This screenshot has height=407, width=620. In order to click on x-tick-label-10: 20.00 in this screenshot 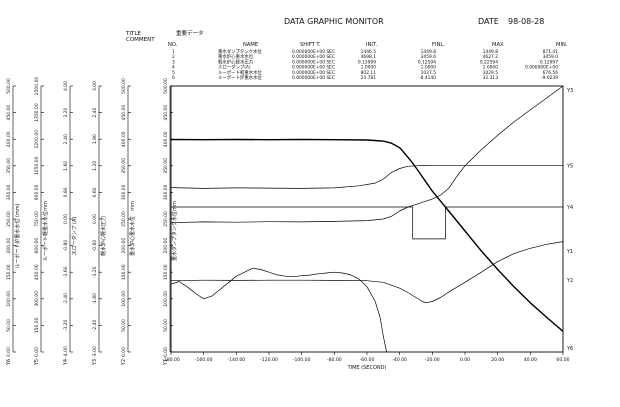, I will do `click(497, 360)`.